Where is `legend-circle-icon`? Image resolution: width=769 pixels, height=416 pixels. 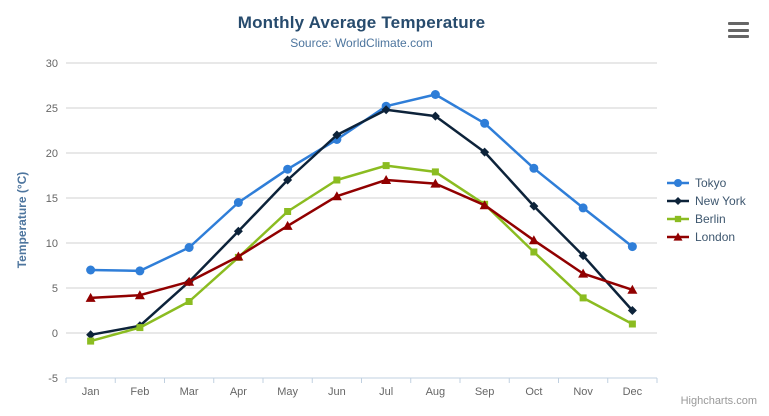
legend-circle-icon is located at coordinates (678, 183).